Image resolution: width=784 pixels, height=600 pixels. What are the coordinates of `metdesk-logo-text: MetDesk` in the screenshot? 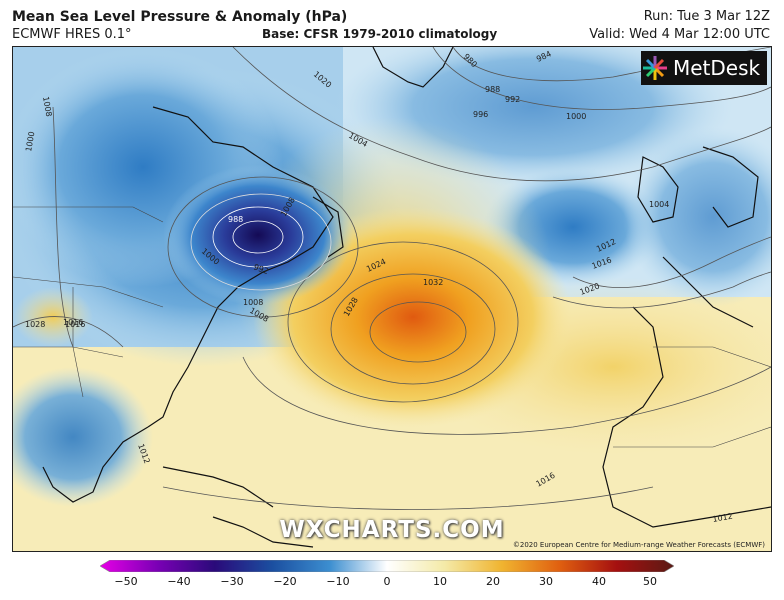 It's located at (717, 68).